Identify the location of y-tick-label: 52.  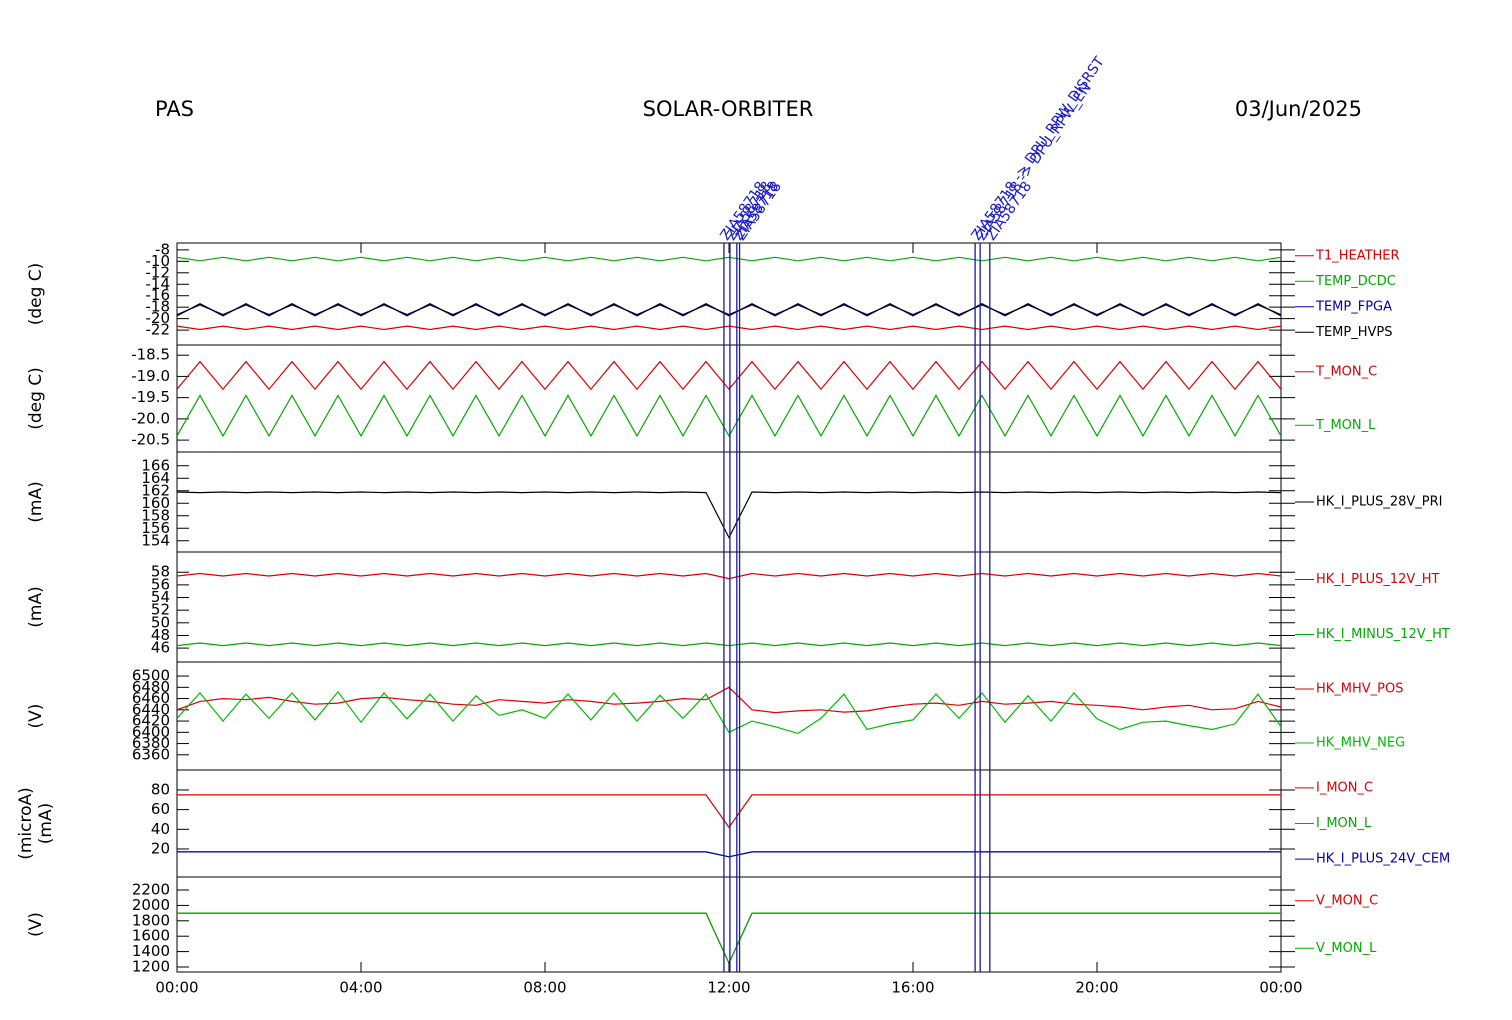
(160, 610).